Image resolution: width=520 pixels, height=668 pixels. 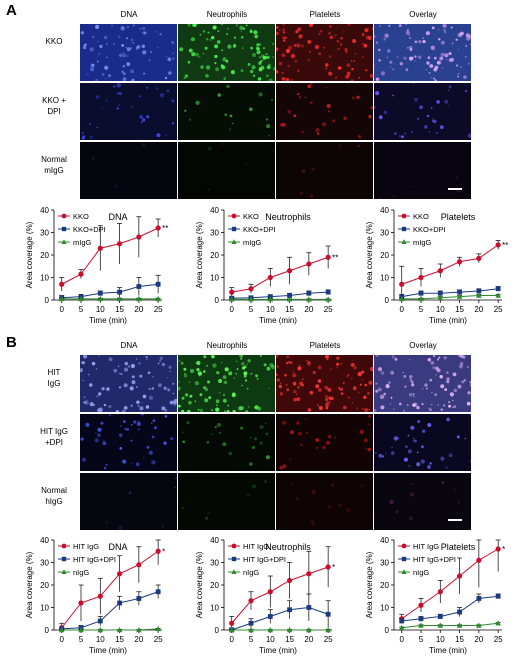 What do you see at coordinates (384, 233) in the screenshot?
I see `y-tick-label: 30` at bounding box center [384, 233].